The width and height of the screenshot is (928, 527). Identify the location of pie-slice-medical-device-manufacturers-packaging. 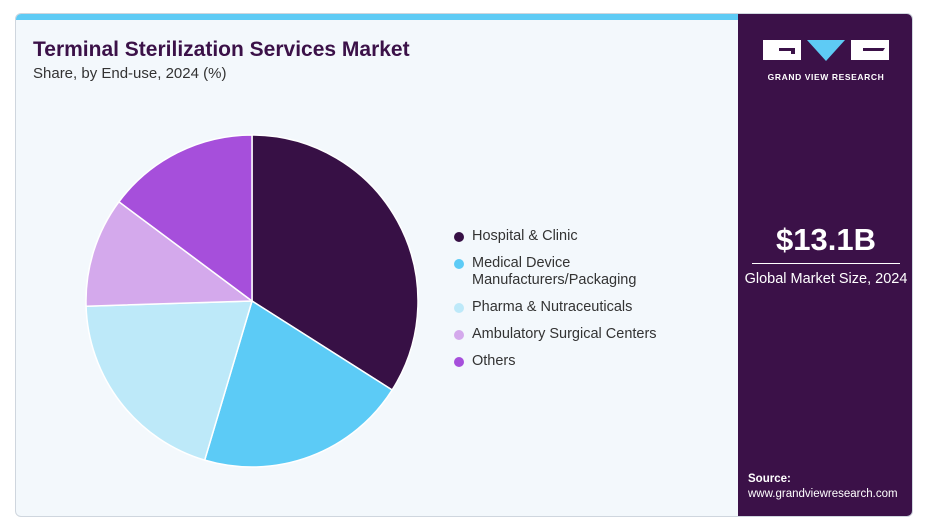
(298, 383).